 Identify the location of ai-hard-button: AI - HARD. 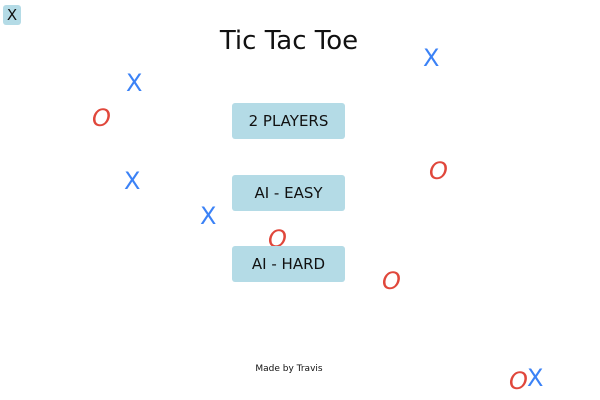
(288, 264).